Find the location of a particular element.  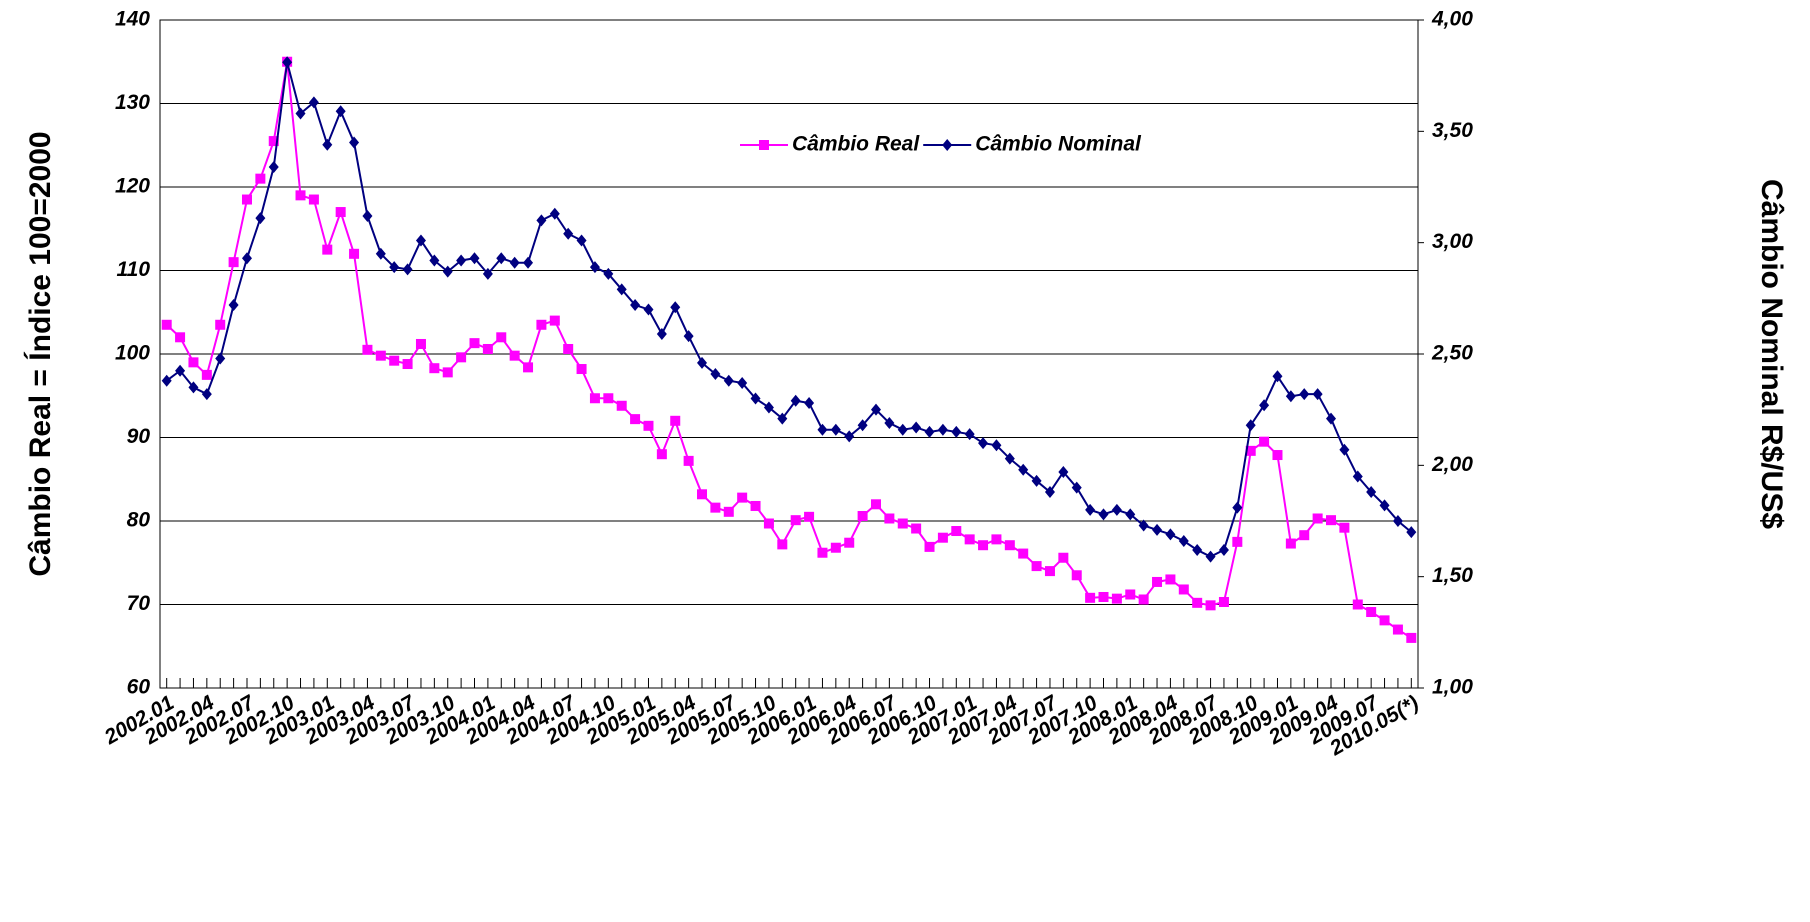

y2-tick-label: 1,50 is located at coordinates (1452, 575).